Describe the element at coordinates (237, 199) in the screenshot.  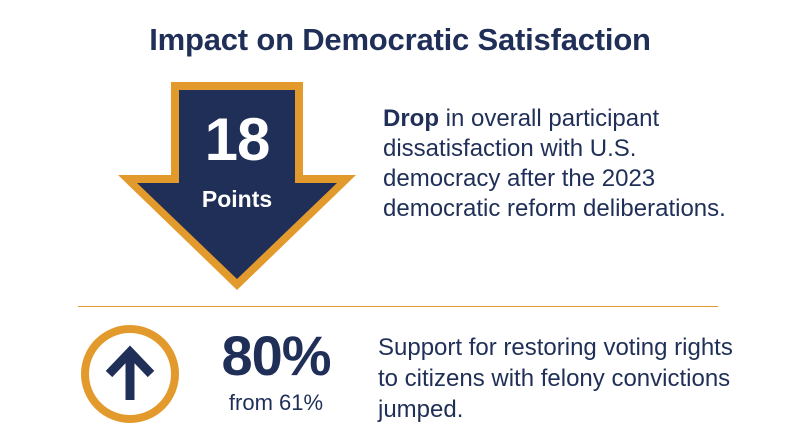
I see `drop-stat-unit: Points` at that location.